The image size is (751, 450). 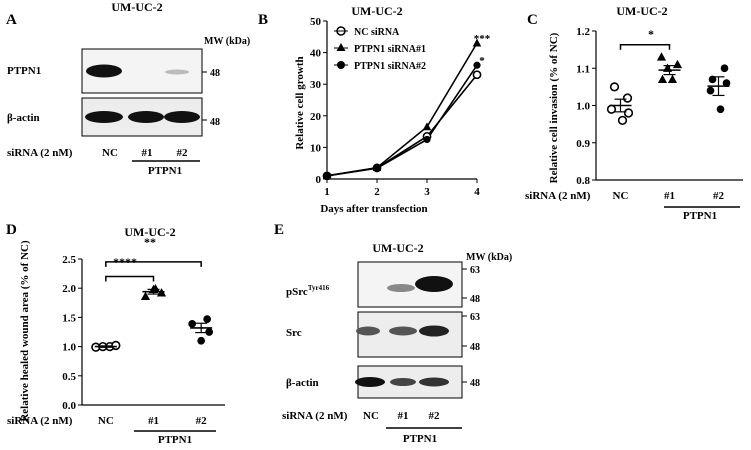 I want to click on group-label-c: PTPN1, so click(x=700, y=216).